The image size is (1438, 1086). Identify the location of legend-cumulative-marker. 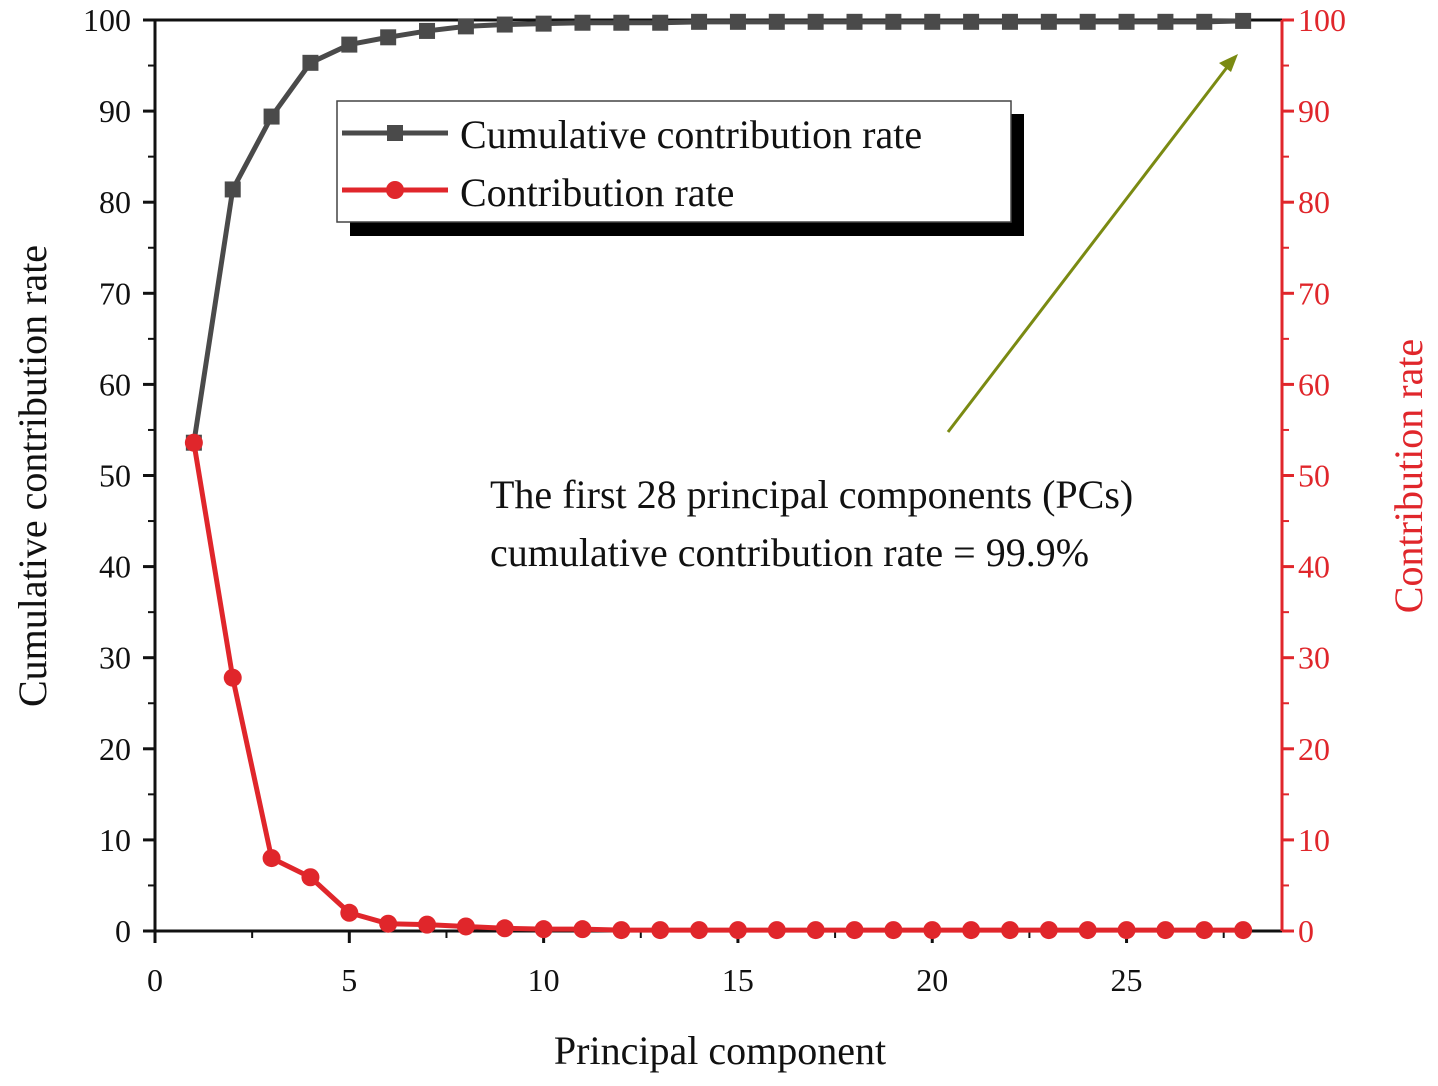
(395, 133).